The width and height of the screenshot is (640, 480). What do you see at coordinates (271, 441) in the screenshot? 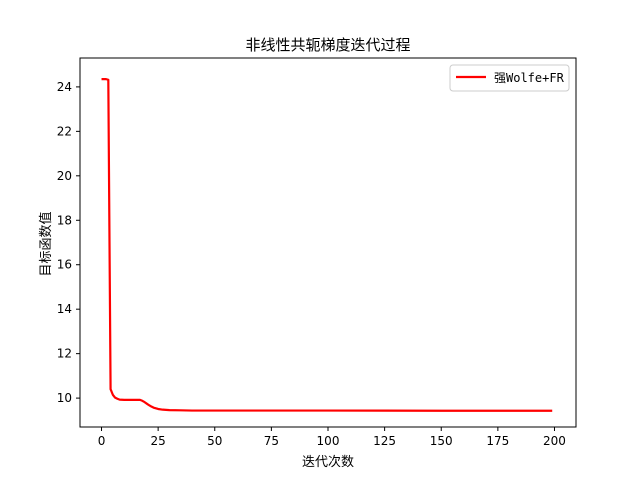
I see `x-tick-label: 75` at bounding box center [271, 441].